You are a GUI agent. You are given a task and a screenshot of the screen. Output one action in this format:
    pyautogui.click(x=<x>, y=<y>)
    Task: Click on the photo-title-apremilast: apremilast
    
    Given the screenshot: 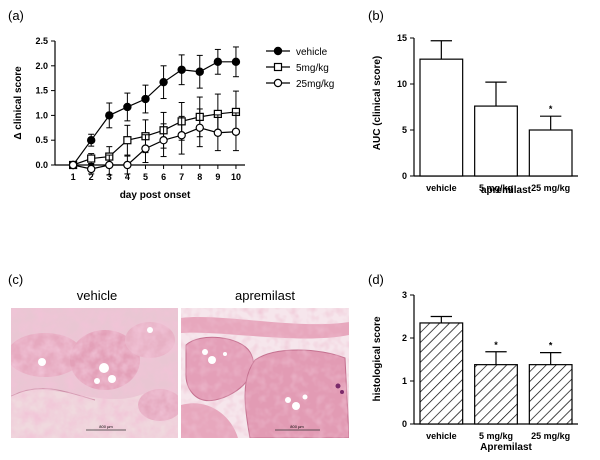 What is the action you would take?
    pyautogui.click(x=265, y=295)
    